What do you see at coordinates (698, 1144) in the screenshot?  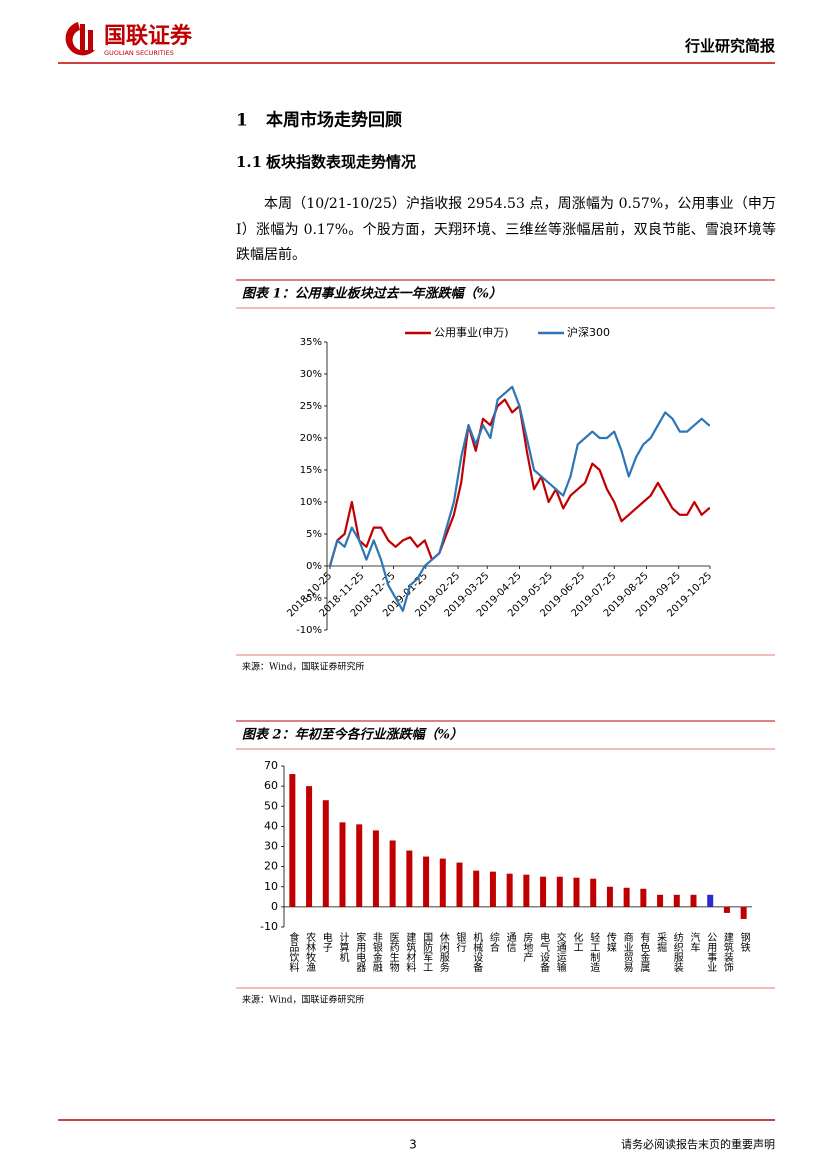 I see `disclaimer: 请务必阅读报告末页的重要声明` at bounding box center [698, 1144].